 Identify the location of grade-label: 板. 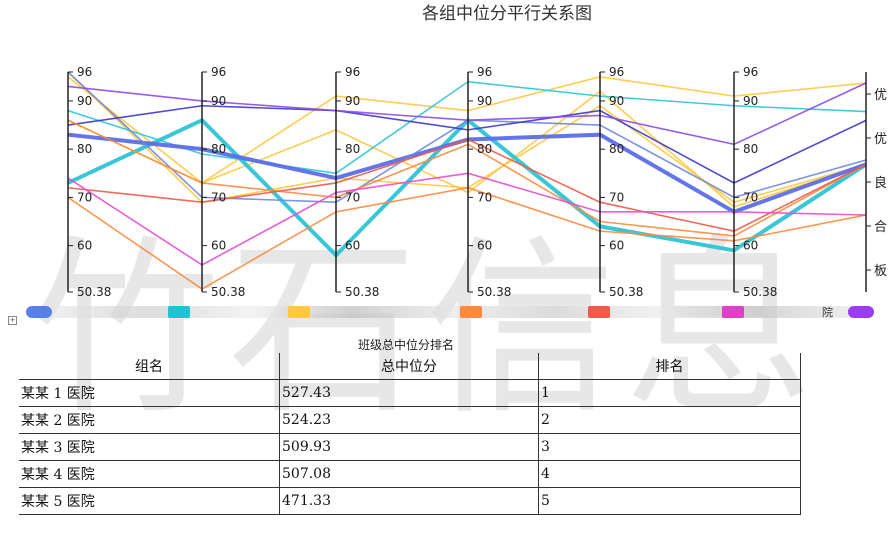
(880, 271).